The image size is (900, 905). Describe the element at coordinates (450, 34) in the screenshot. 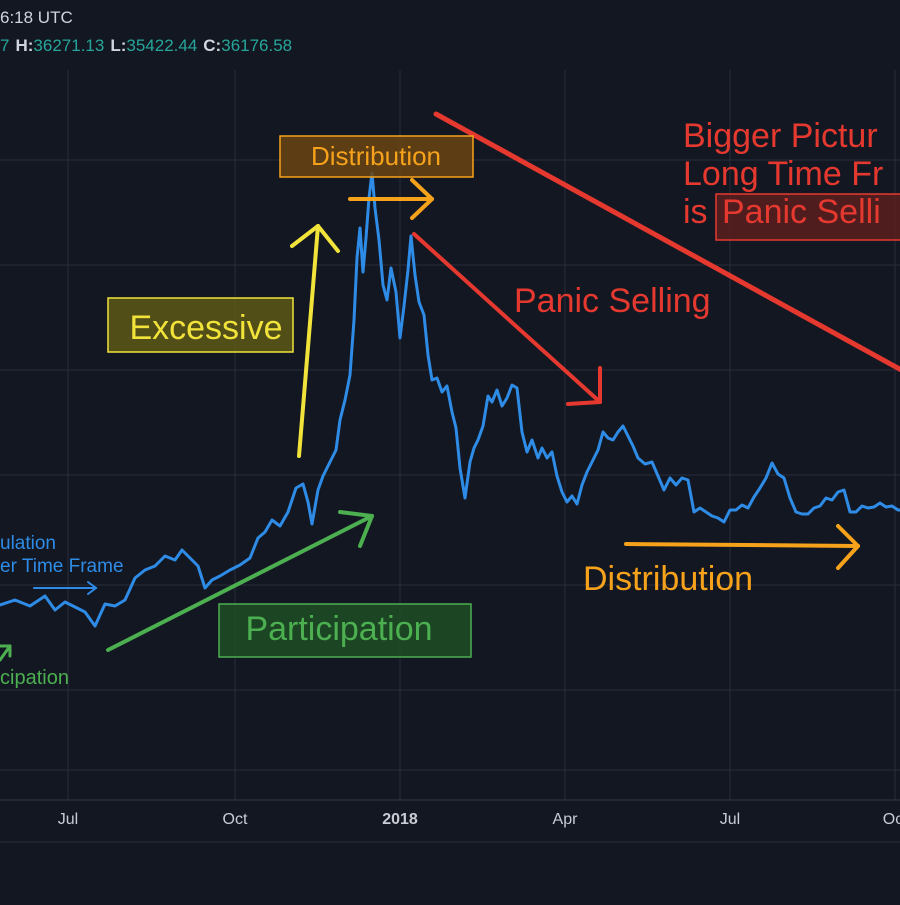

I see `chart-header: 6:18 UTC 7 H:36271.13 L:35422.44 C:36176.58` at that location.